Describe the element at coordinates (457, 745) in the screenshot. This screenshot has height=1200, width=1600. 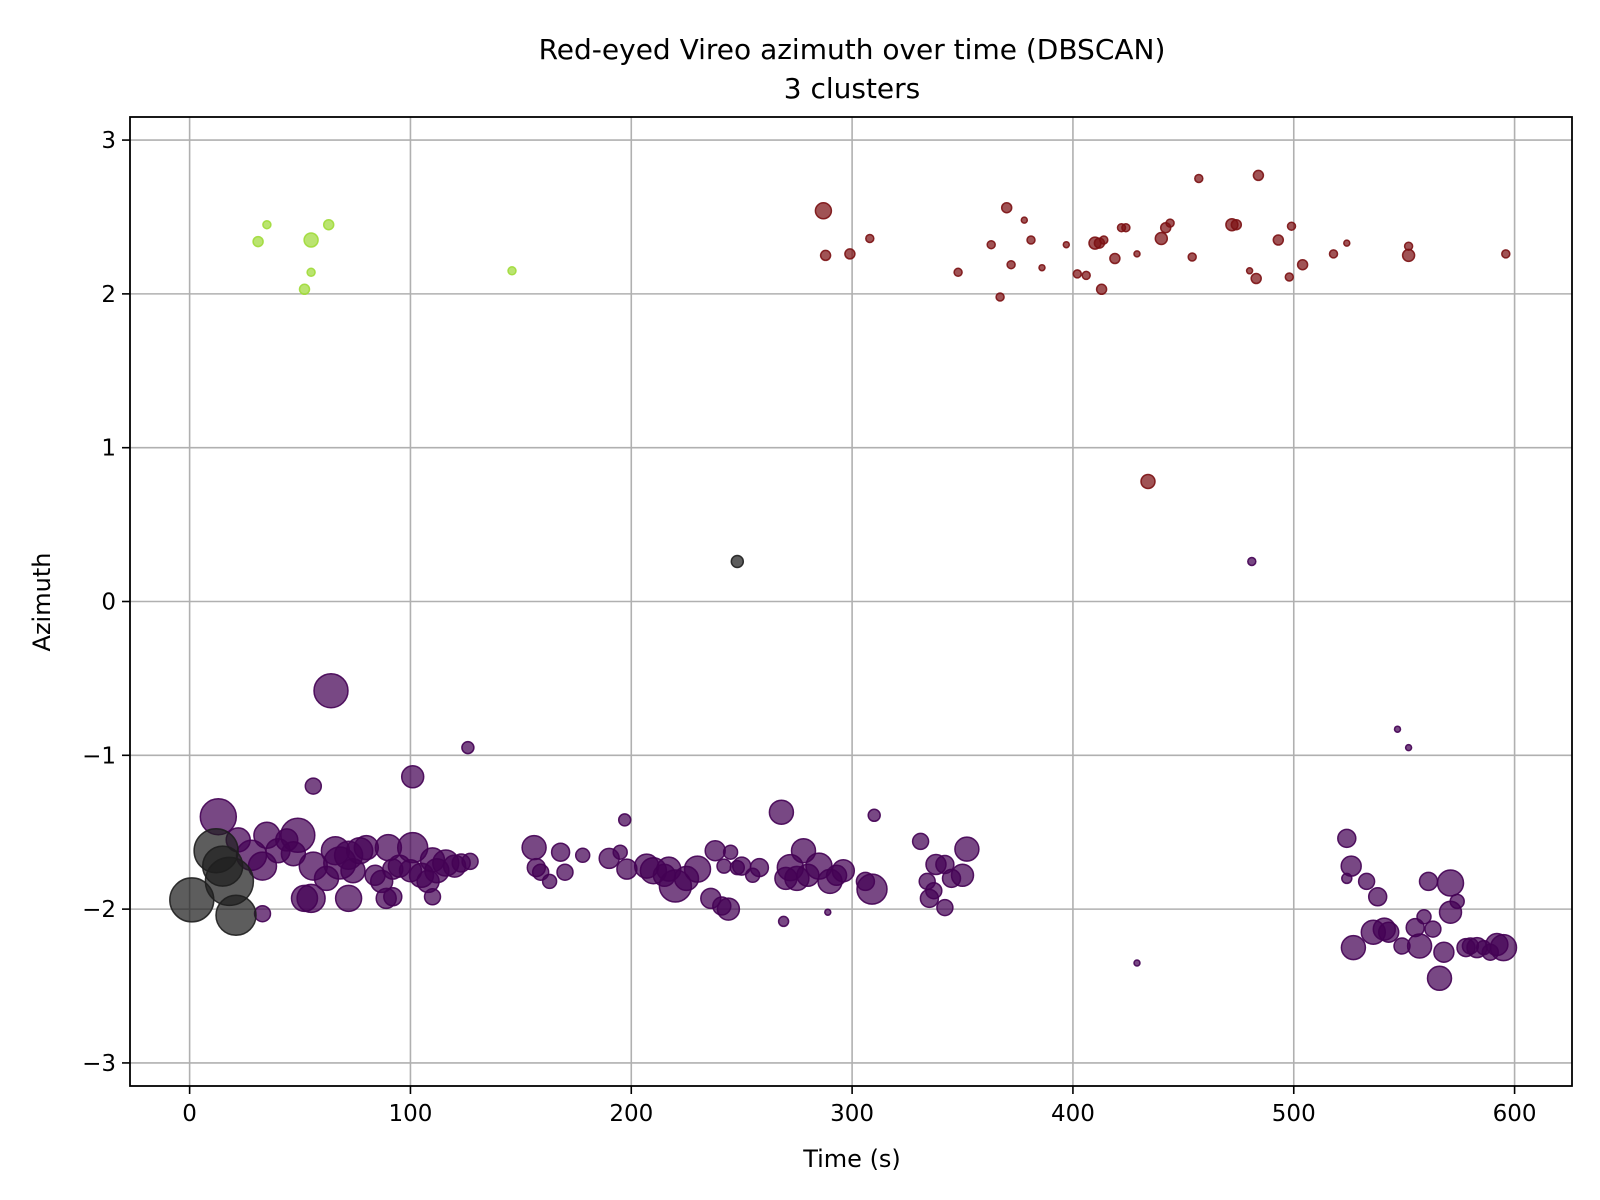
I see `cluster-noise-series` at that location.